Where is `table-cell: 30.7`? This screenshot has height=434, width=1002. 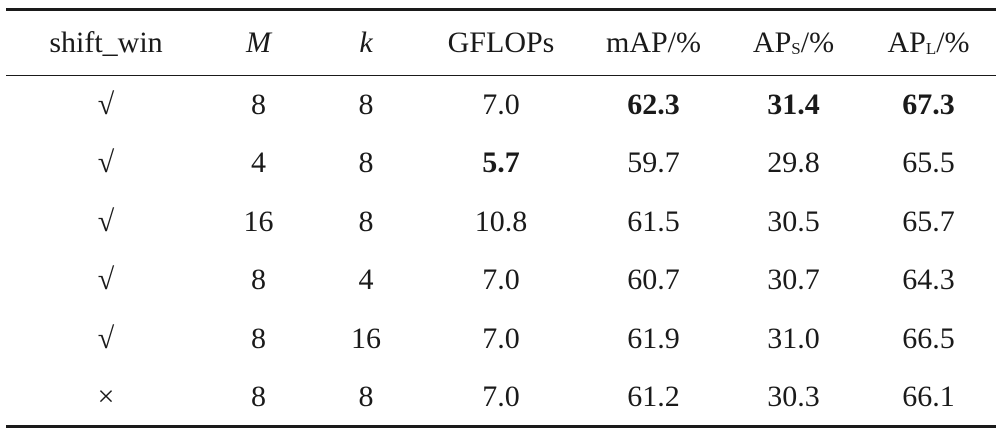 table-cell: 30.7 is located at coordinates (793, 280).